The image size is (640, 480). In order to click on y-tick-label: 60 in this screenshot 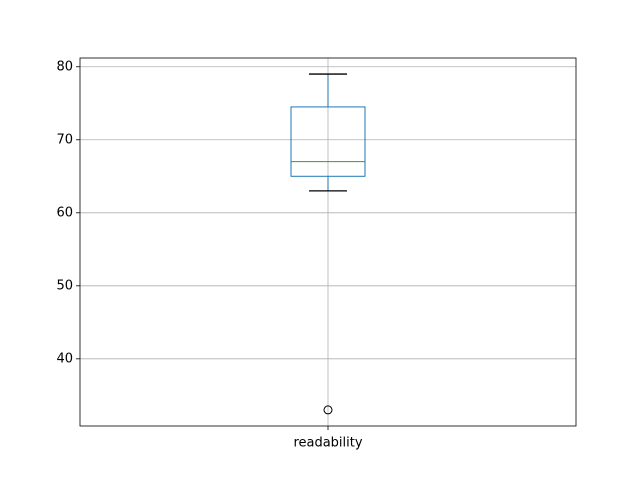, I will do `click(64, 212)`.